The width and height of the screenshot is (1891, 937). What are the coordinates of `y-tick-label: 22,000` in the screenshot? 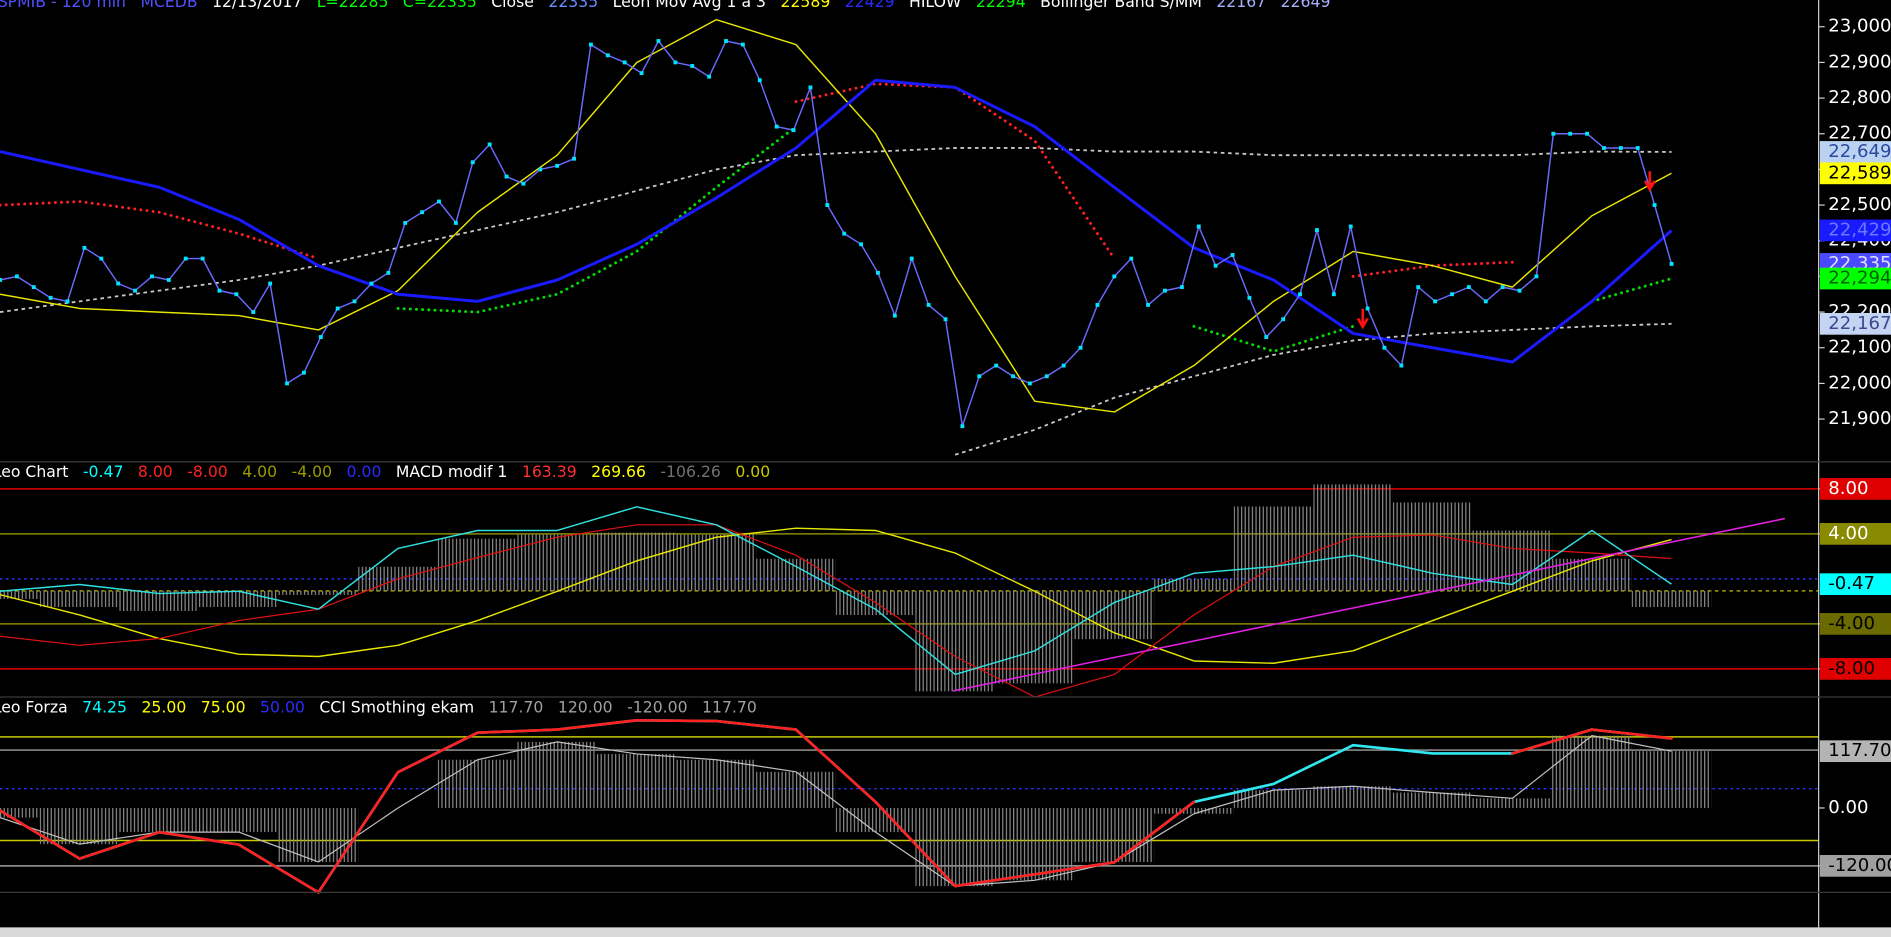 It's located at (1859, 382).